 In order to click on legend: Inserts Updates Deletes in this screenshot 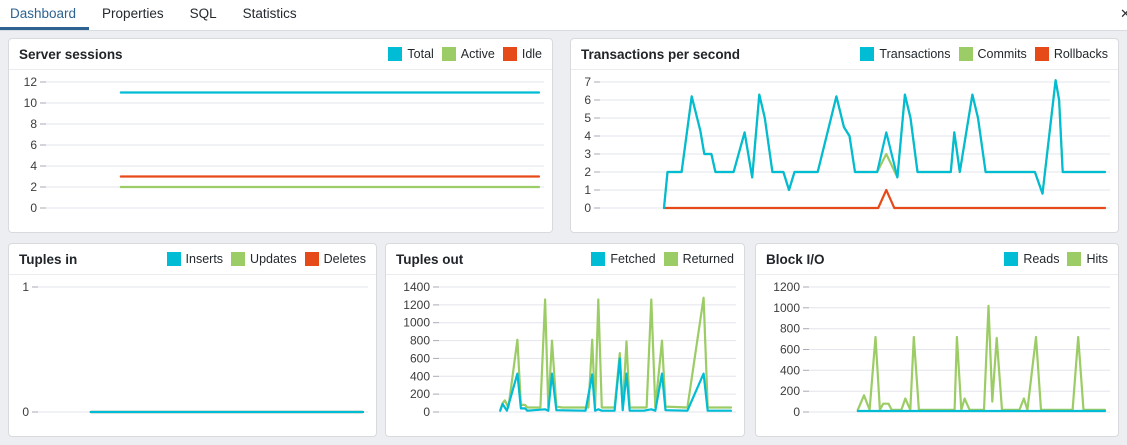, I will do `click(266, 259)`.